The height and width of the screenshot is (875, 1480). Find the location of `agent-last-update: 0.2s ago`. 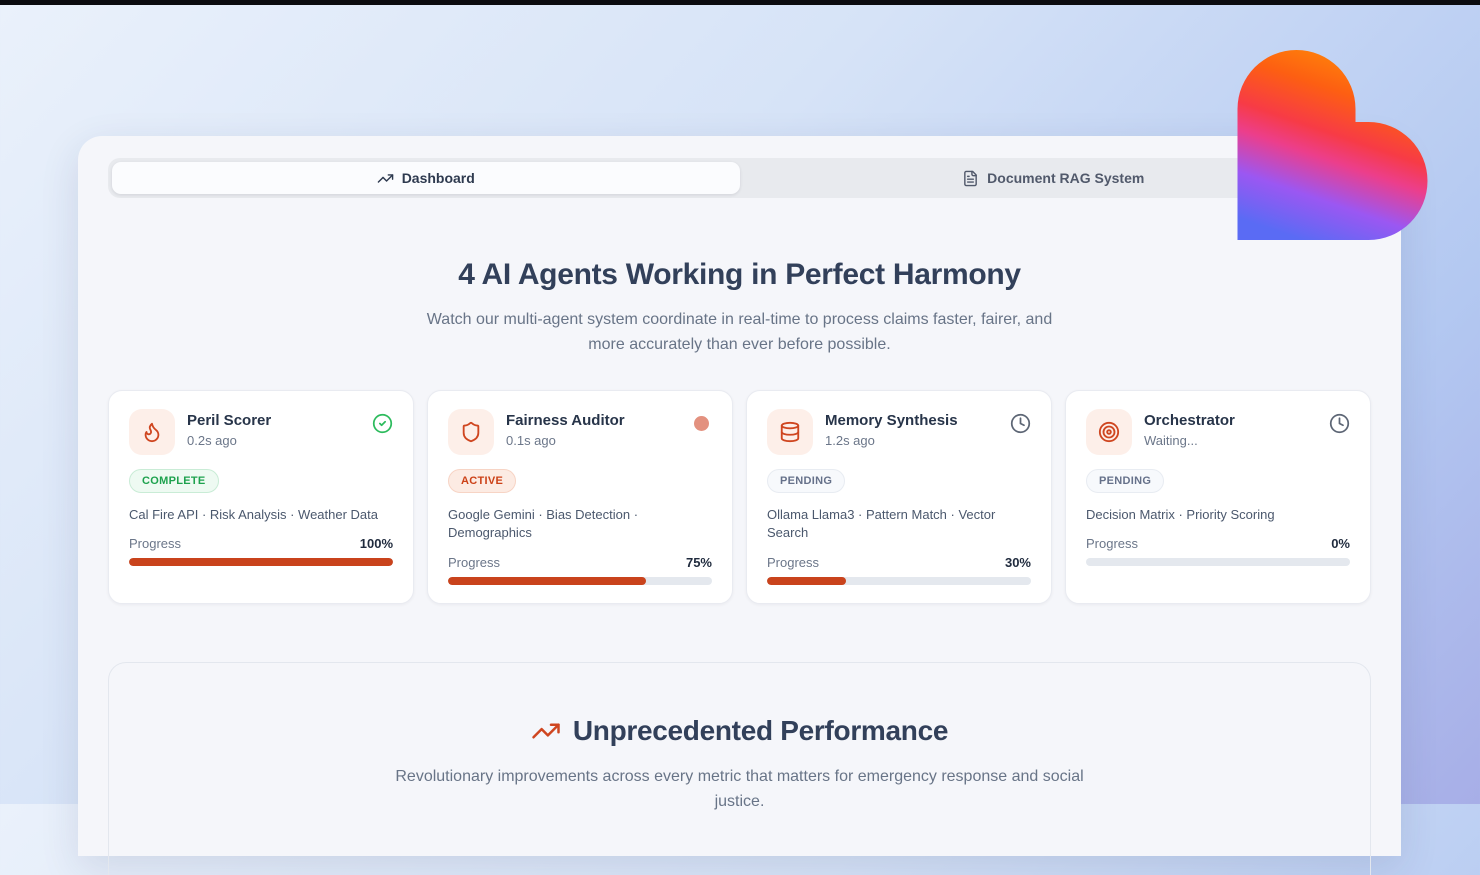

agent-last-update: 0.2s ago is located at coordinates (212, 440).